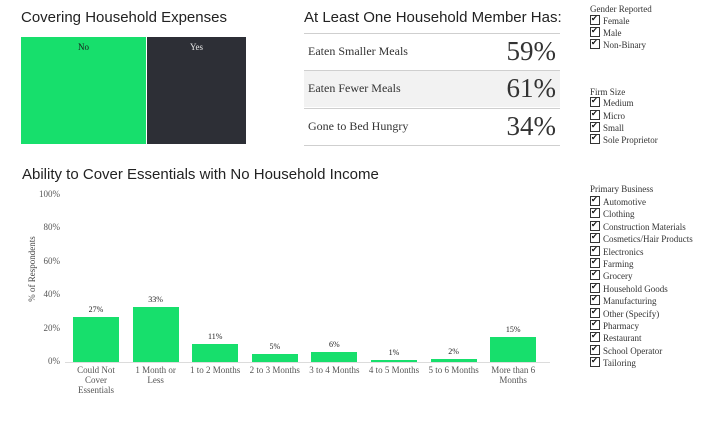  I want to click on household-row: Gone to Bed Hungry 34%, so click(432, 126).